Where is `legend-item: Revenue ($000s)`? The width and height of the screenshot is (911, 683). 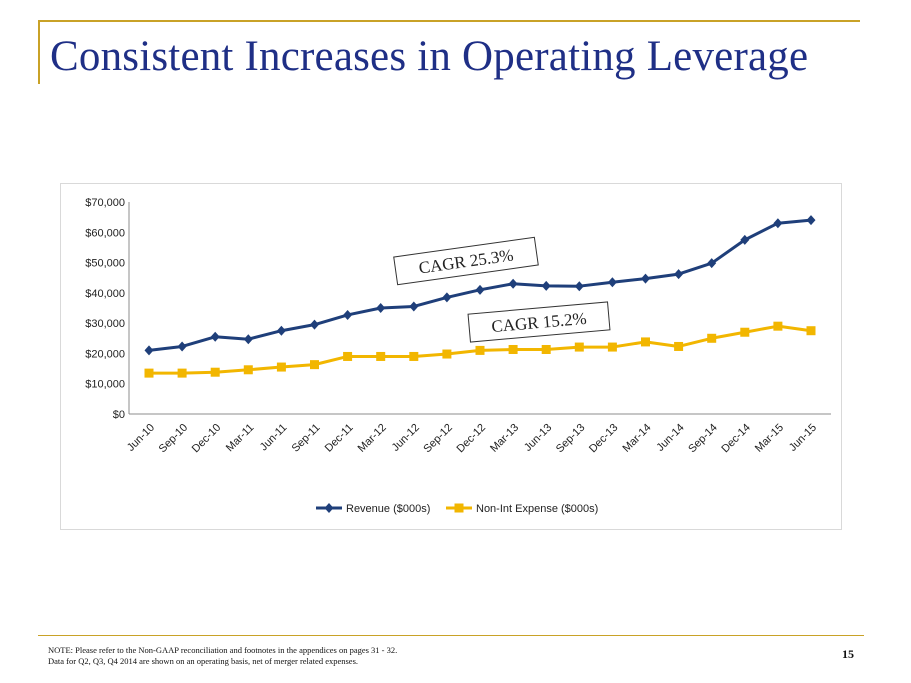 legend-item: Revenue ($000s) is located at coordinates (373, 509).